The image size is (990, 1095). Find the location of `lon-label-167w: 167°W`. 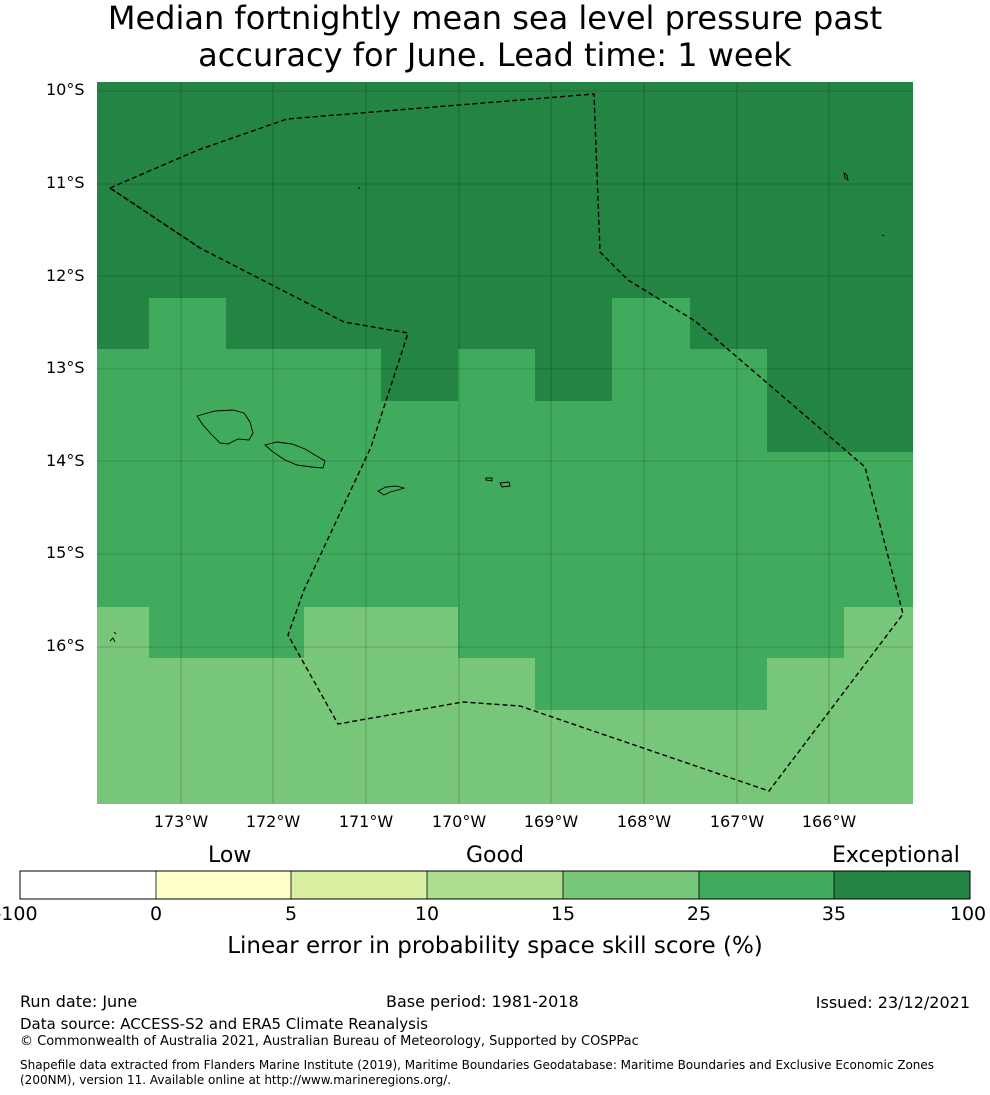

lon-label-167w: 167°W is located at coordinates (737, 821).